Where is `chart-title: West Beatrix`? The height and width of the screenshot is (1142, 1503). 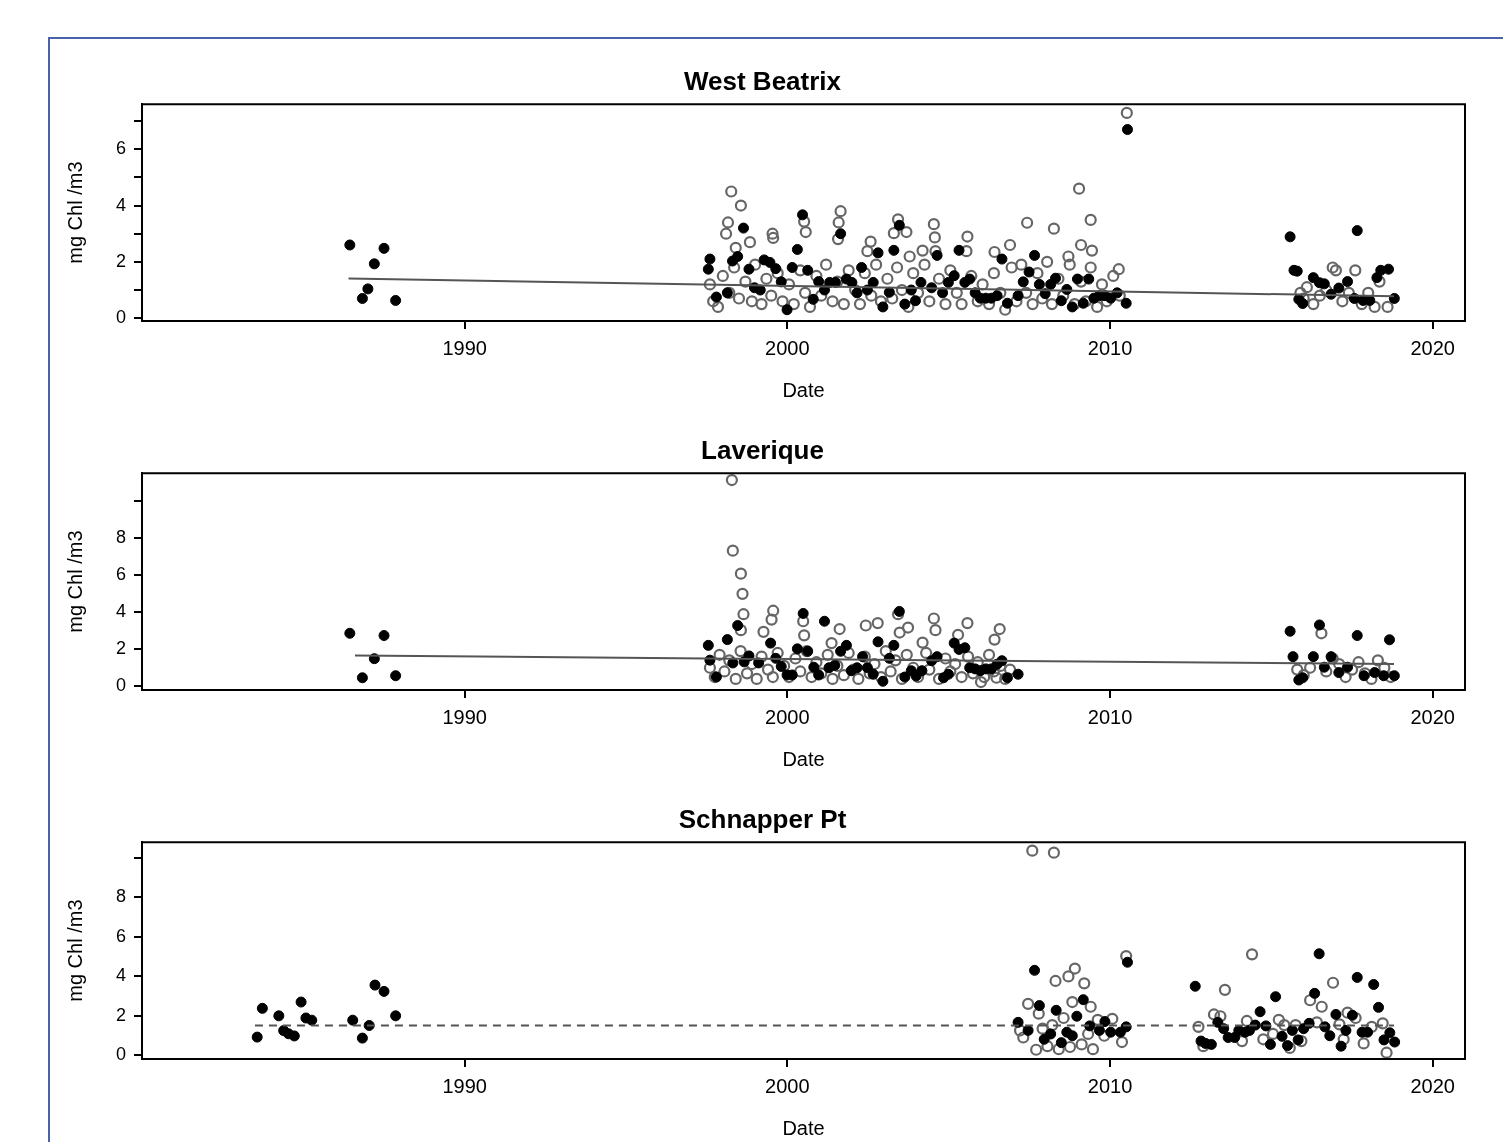 chart-title: West Beatrix is located at coordinates (762, 80).